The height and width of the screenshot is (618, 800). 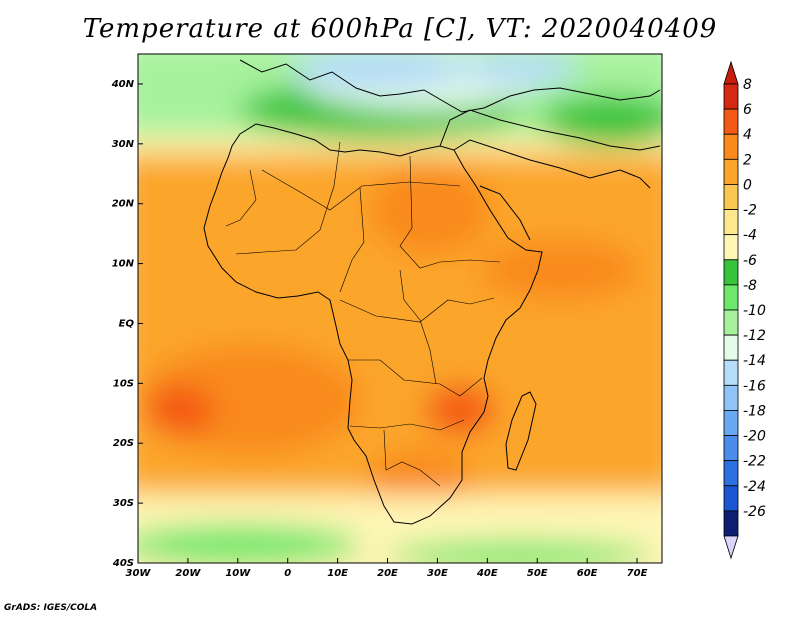 What do you see at coordinates (754, 336) in the screenshot?
I see `colorbar-label: -12` at bounding box center [754, 336].